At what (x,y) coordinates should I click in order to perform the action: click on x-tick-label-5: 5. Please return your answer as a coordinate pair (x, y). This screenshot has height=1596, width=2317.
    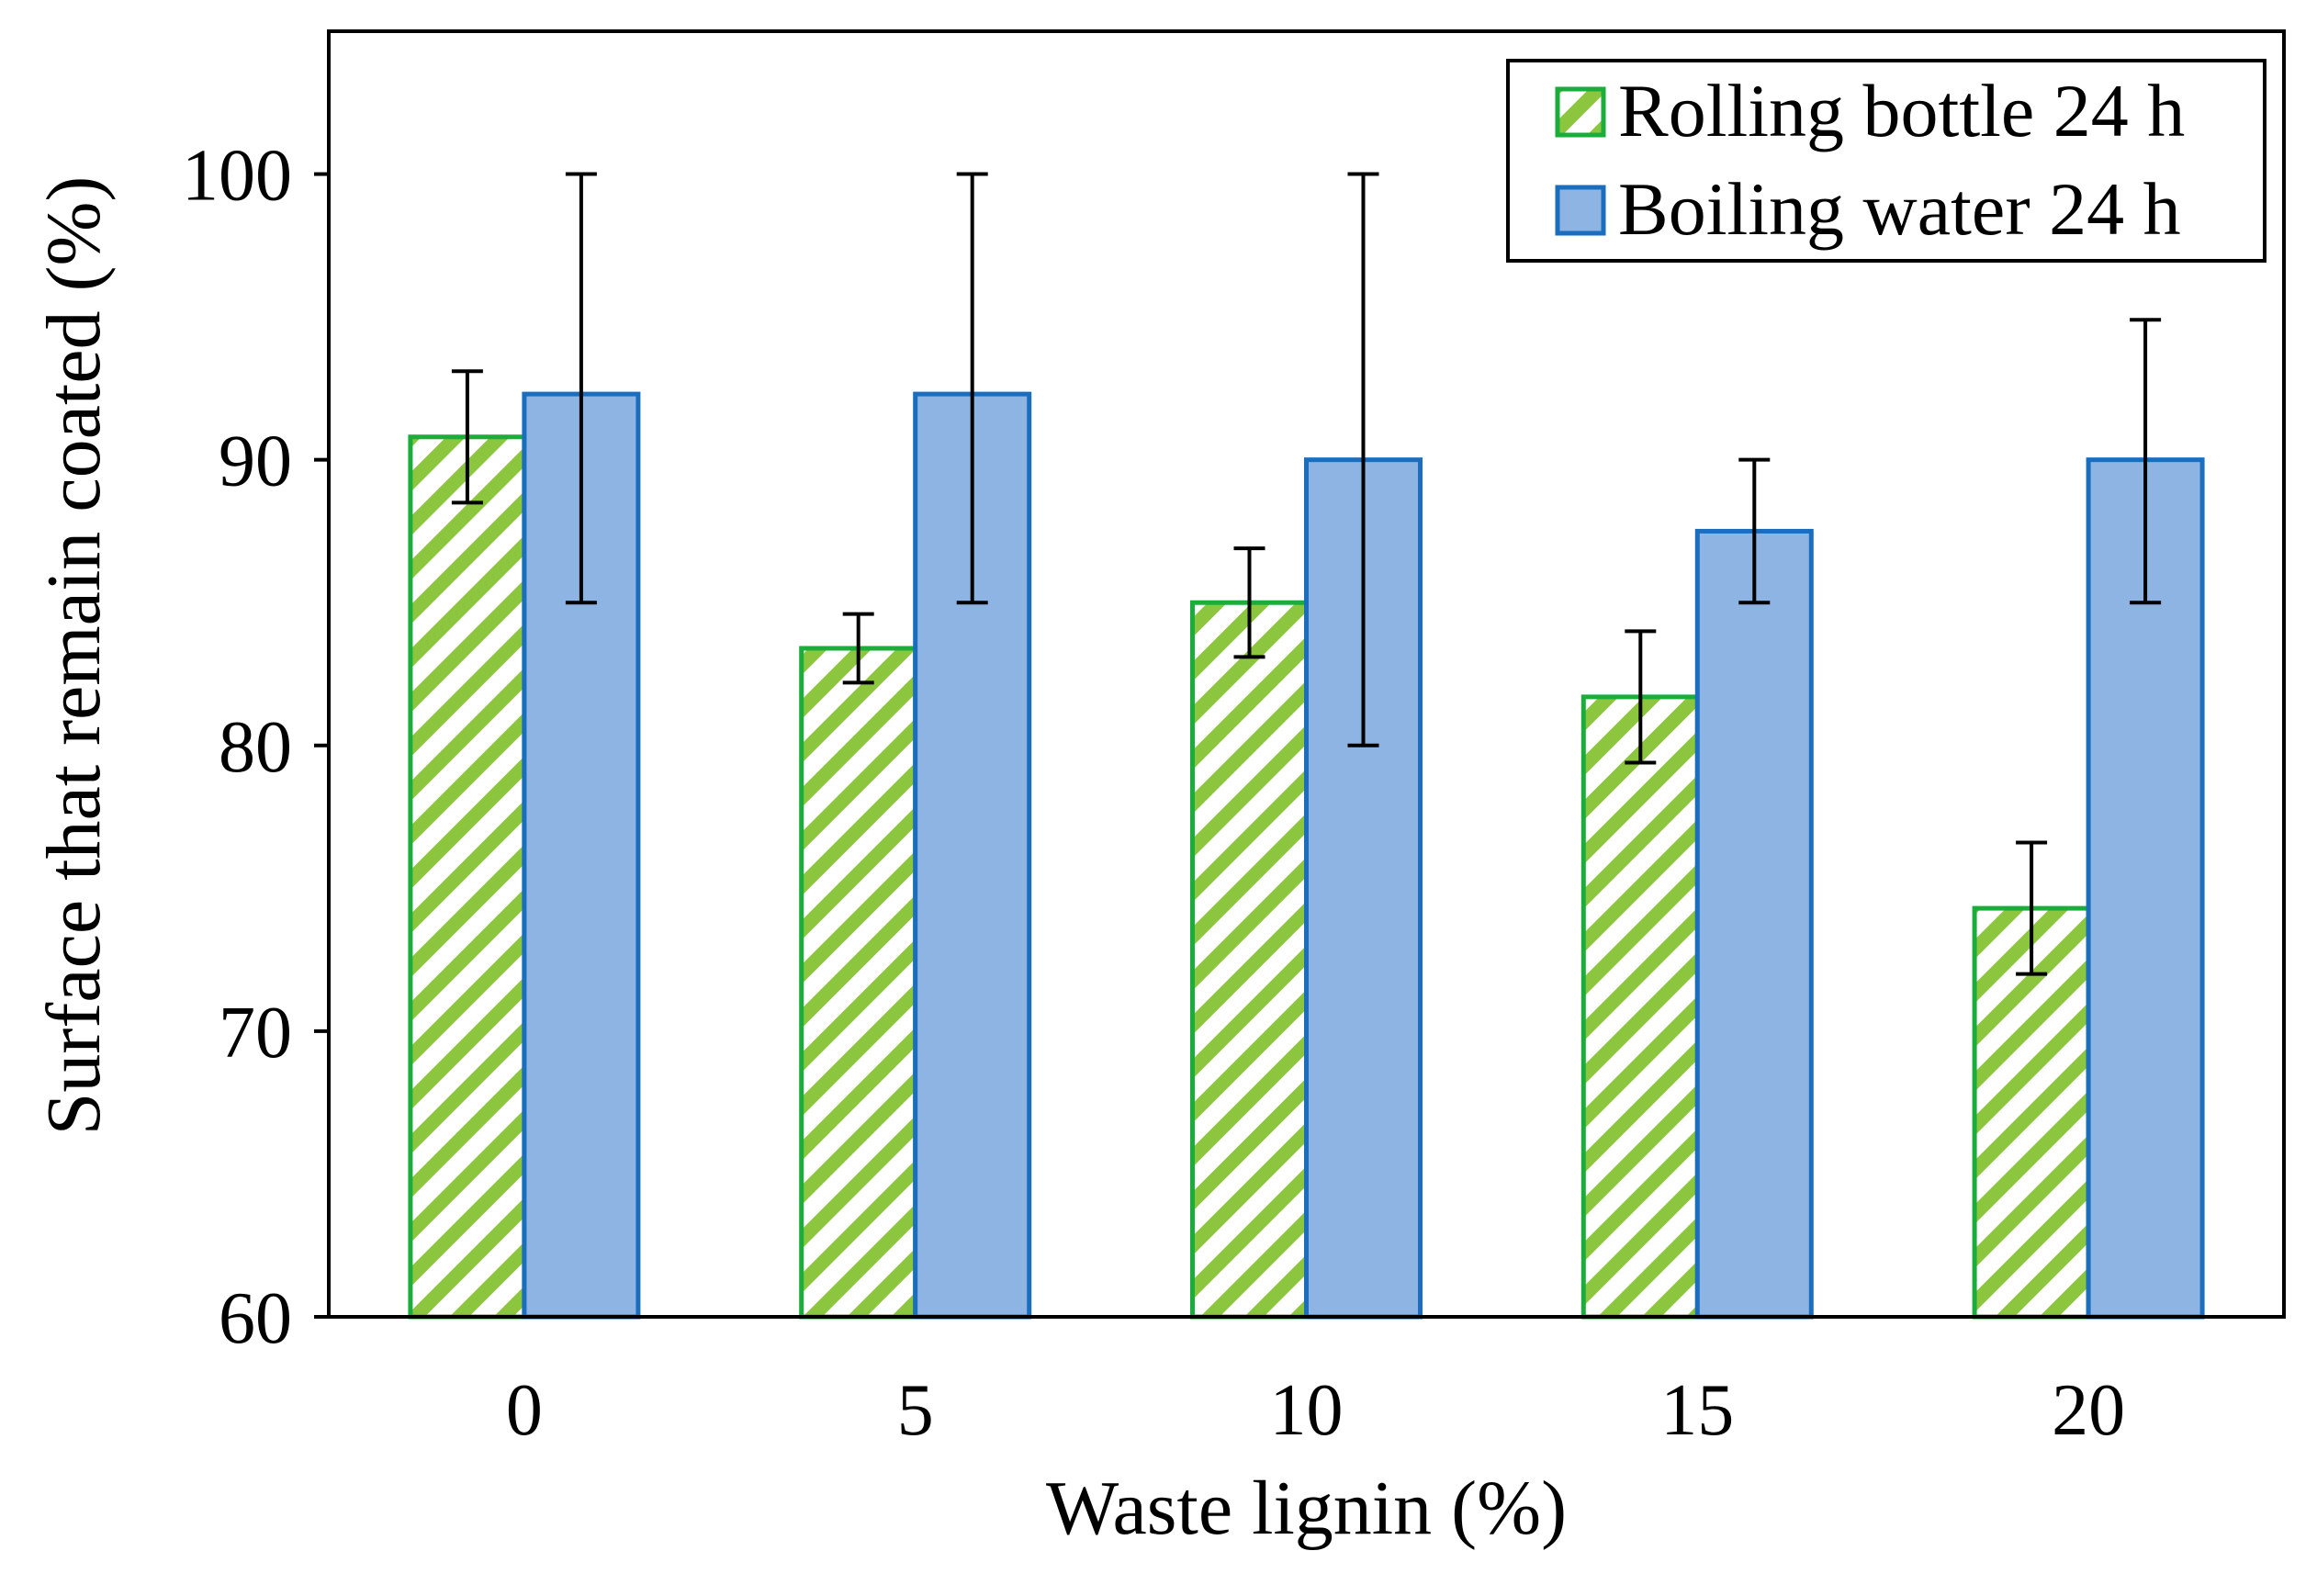
    Looking at the image, I should click on (915, 1410).